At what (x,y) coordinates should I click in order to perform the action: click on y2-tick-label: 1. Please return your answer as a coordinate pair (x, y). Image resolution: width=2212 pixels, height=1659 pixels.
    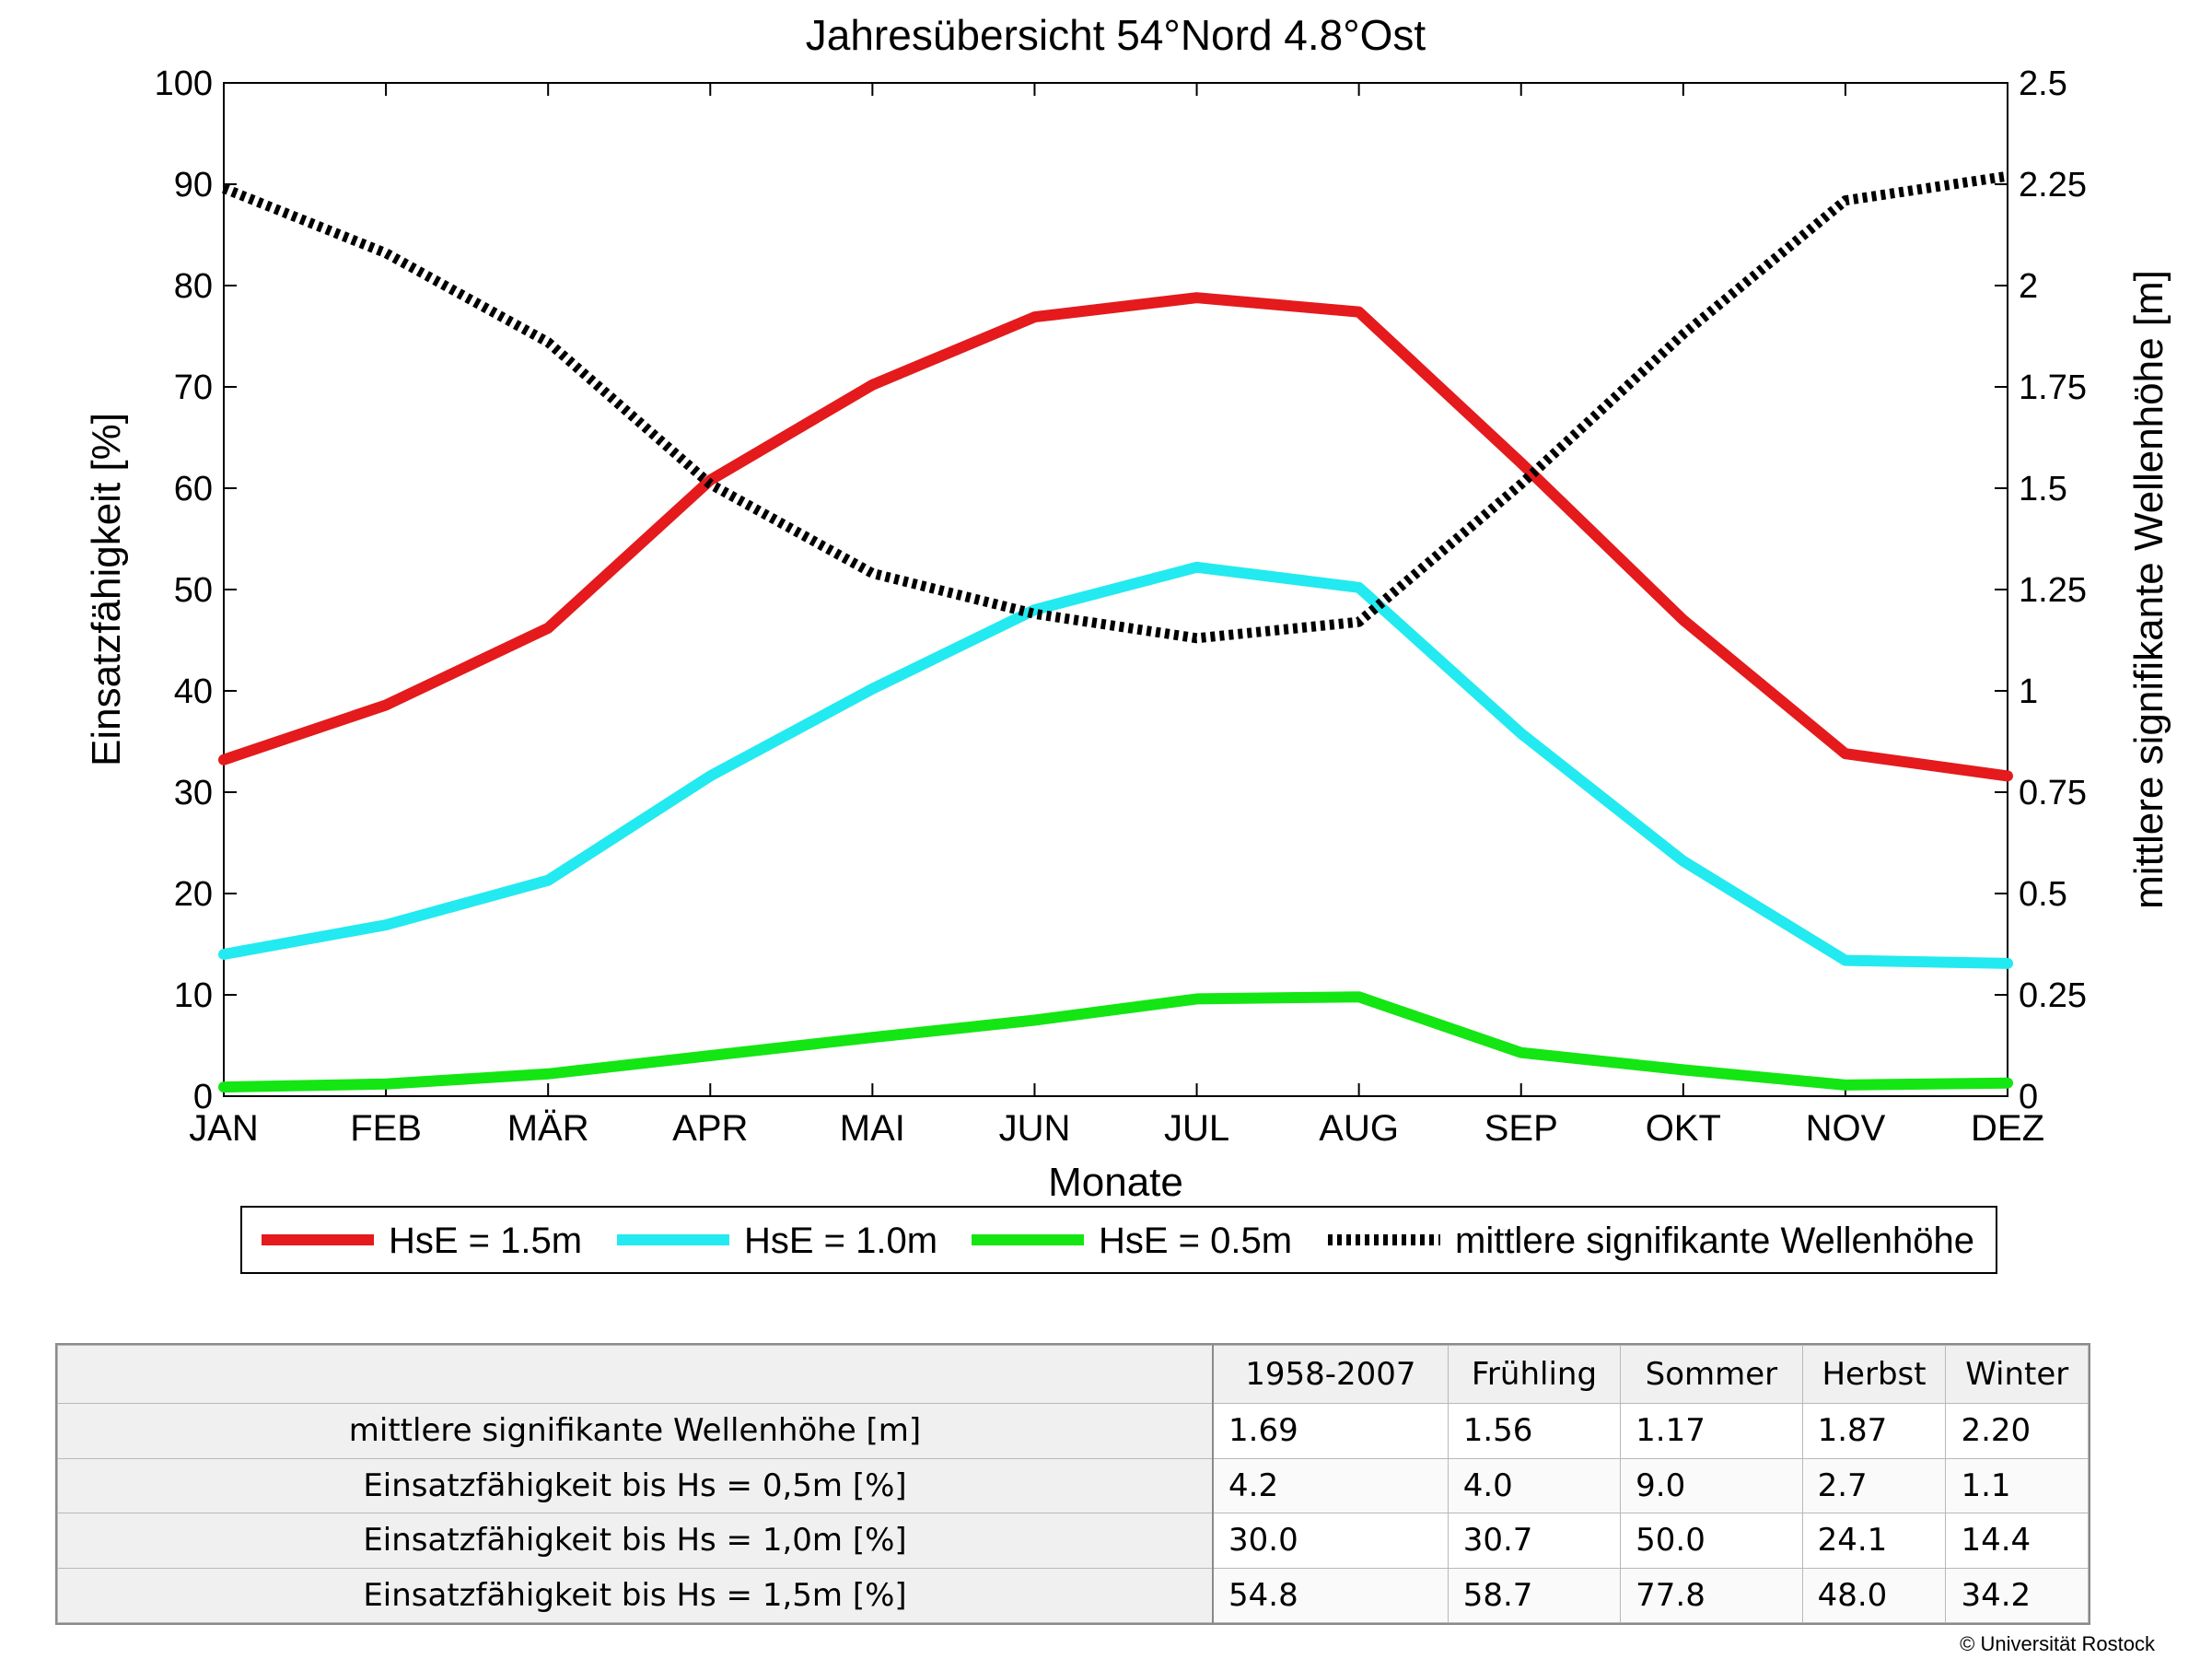
    Looking at the image, I should click on (2028, 691).